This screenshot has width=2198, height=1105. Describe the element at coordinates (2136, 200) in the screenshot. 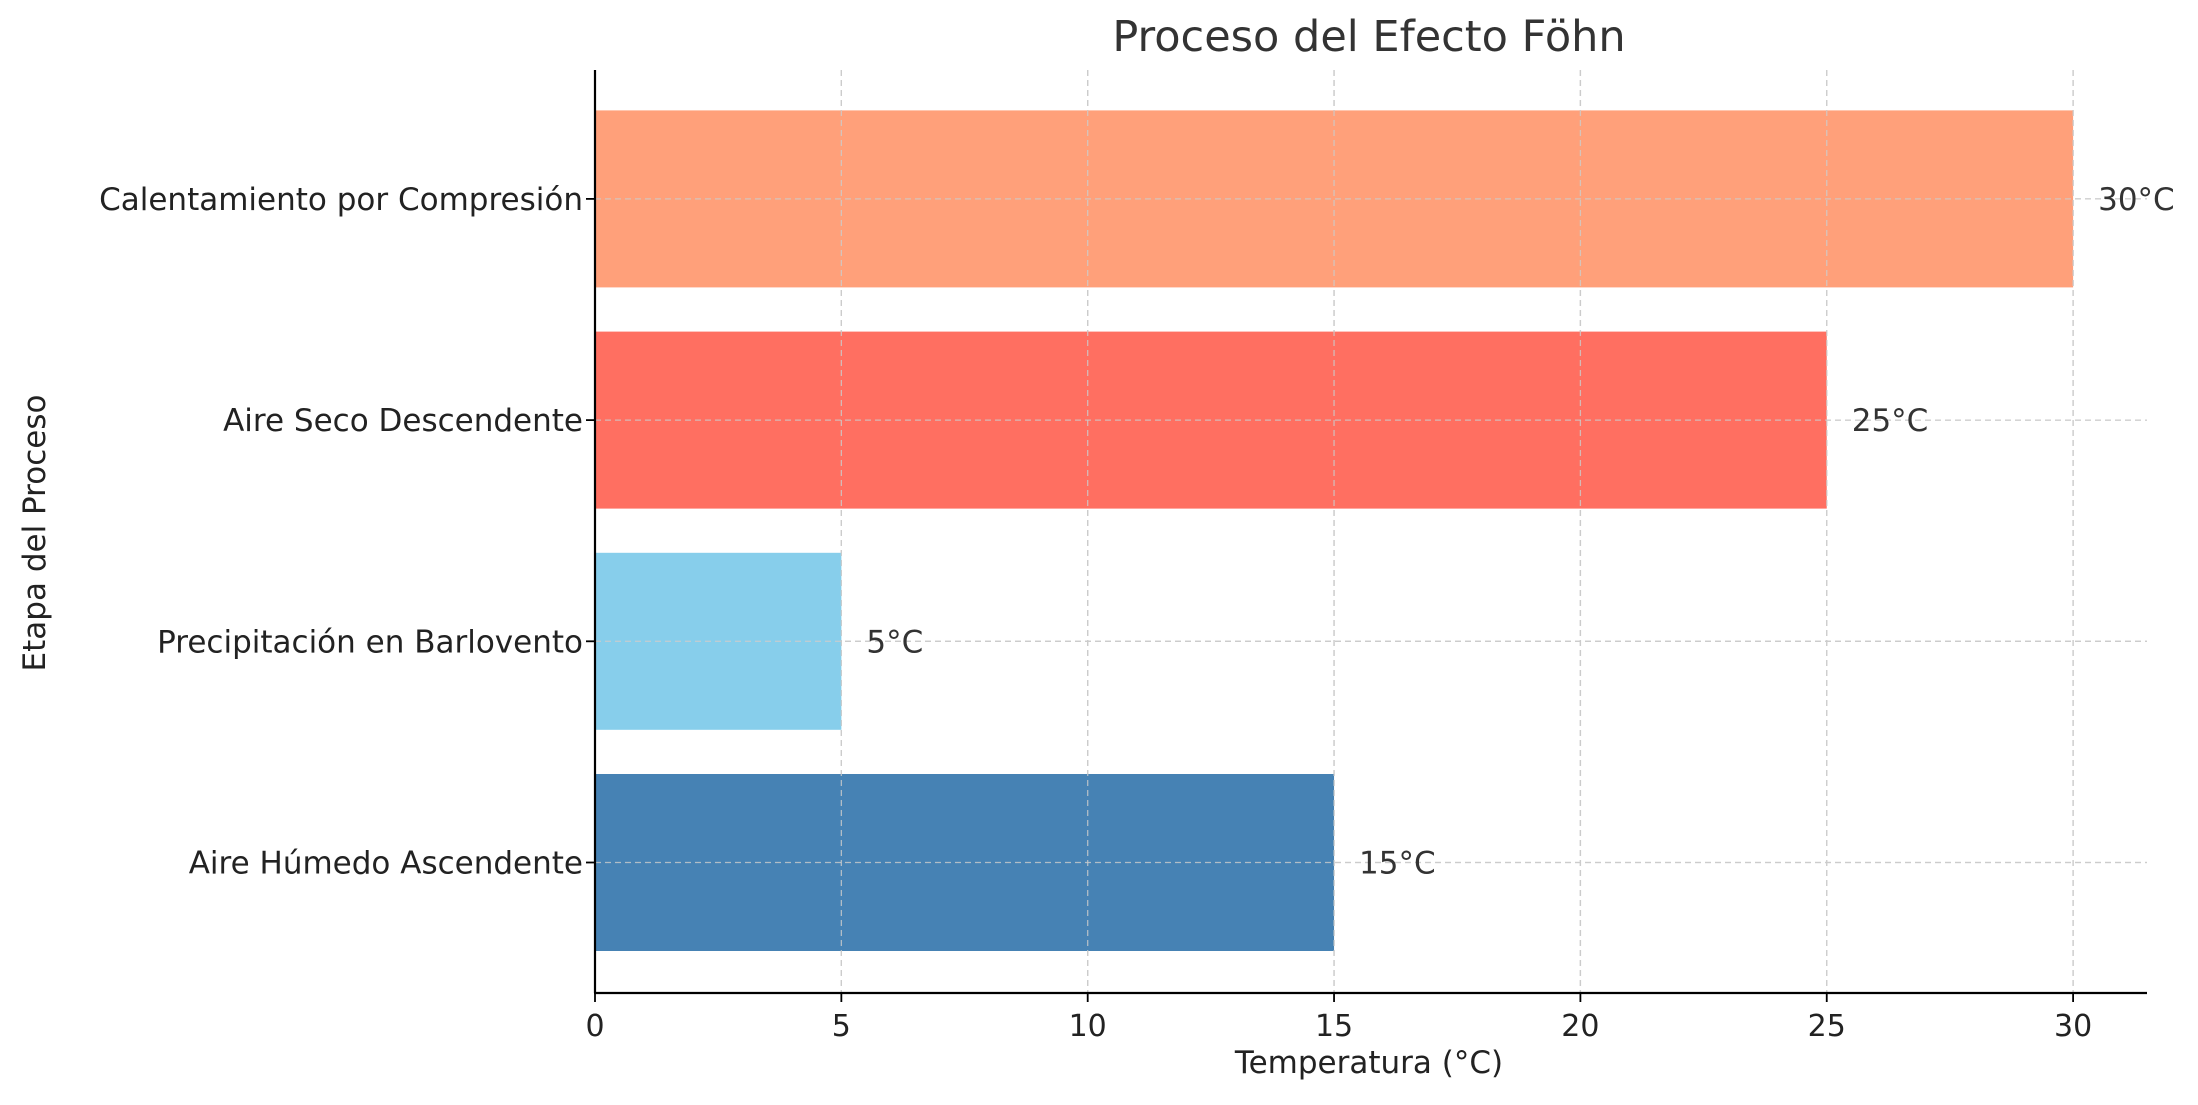

I see `value-label: 30°C` at that location.